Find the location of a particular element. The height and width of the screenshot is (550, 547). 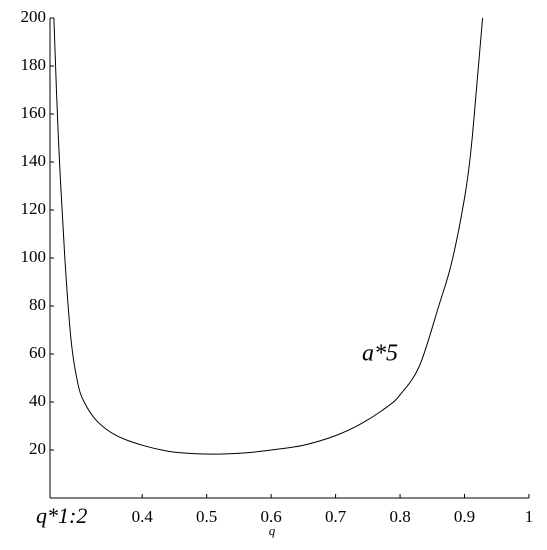

y-tick-label: 40 is located at coordinates (37, 400).